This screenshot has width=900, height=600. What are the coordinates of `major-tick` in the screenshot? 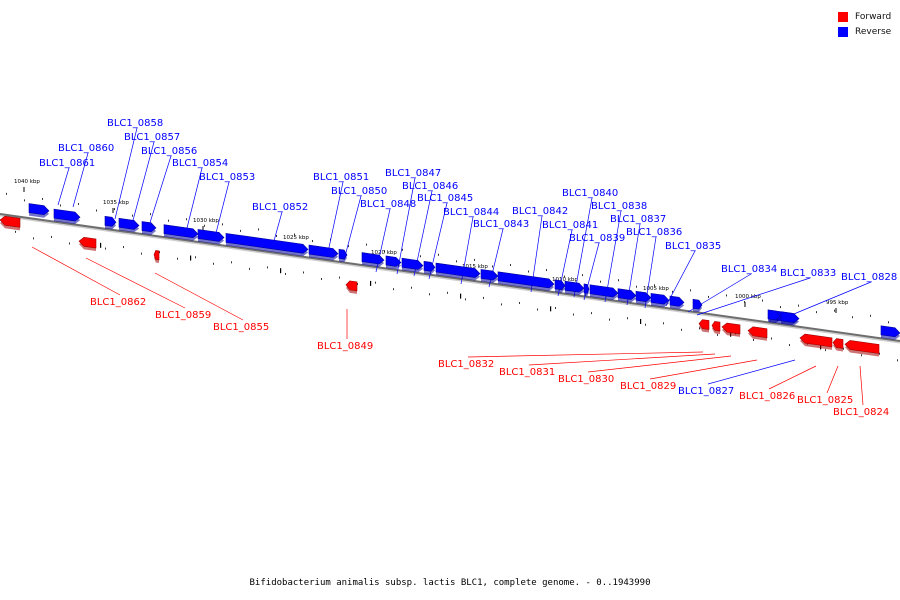 It's located at (461, 296).